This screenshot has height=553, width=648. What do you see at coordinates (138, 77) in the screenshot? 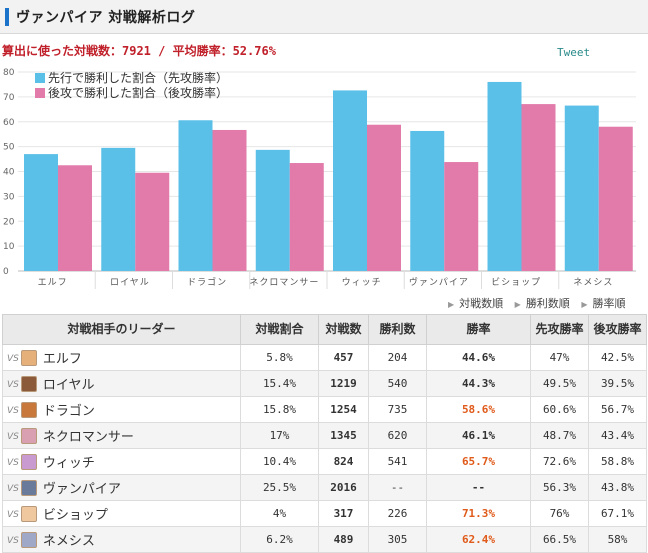
I see `legend-label: 先行で勝利した割合（先攻勝率）` at bounding box center [138, 77].